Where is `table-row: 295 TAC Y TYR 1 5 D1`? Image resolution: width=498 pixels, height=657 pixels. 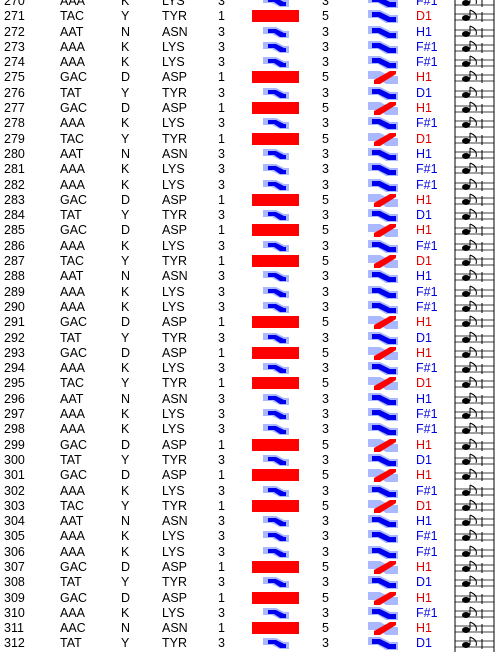 table-row: 295 TAC Y TYR 1 5 D1 is located at coordinates (249, 384).